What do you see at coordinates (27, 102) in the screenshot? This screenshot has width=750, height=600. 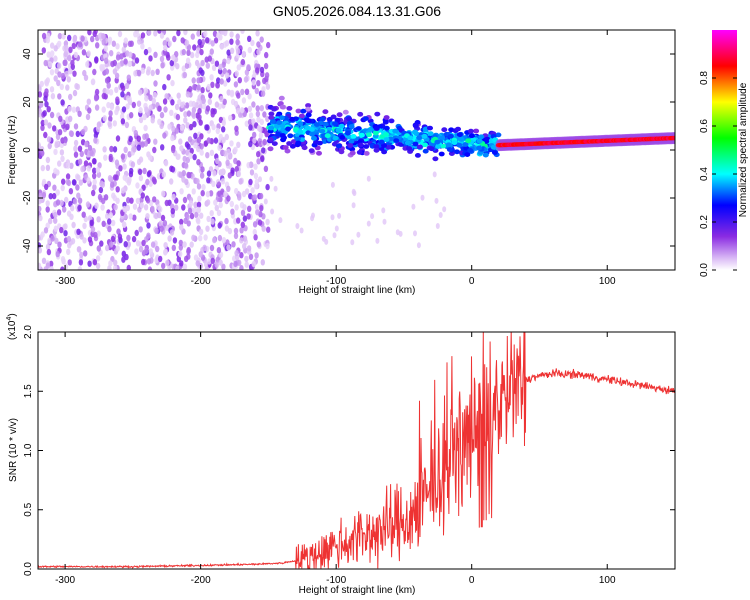 I see `y-tick-label: 20` at bounding box center [27, 102].